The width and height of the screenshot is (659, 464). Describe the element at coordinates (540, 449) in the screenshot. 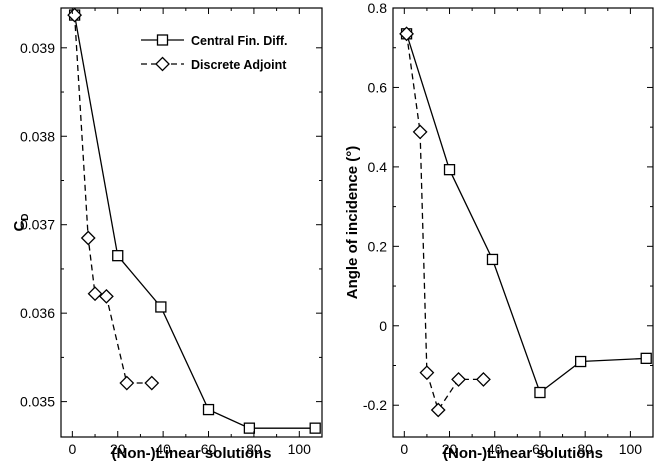

I see `angle-x-tick-label: 60` at that location.